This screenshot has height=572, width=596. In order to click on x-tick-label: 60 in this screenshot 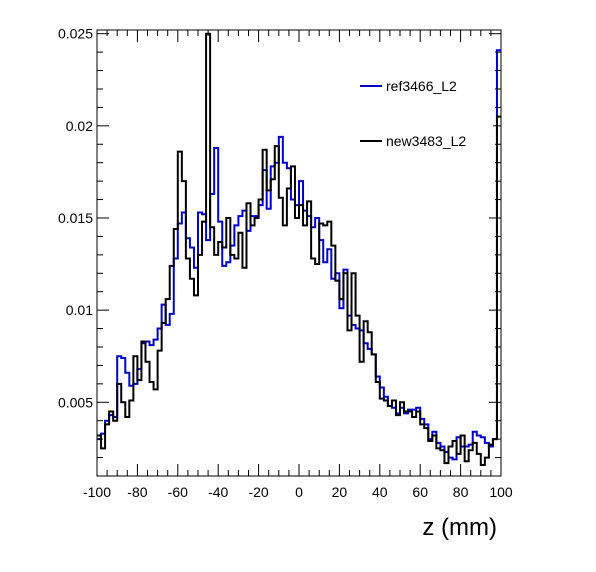, I will do `click(420, 492)`.